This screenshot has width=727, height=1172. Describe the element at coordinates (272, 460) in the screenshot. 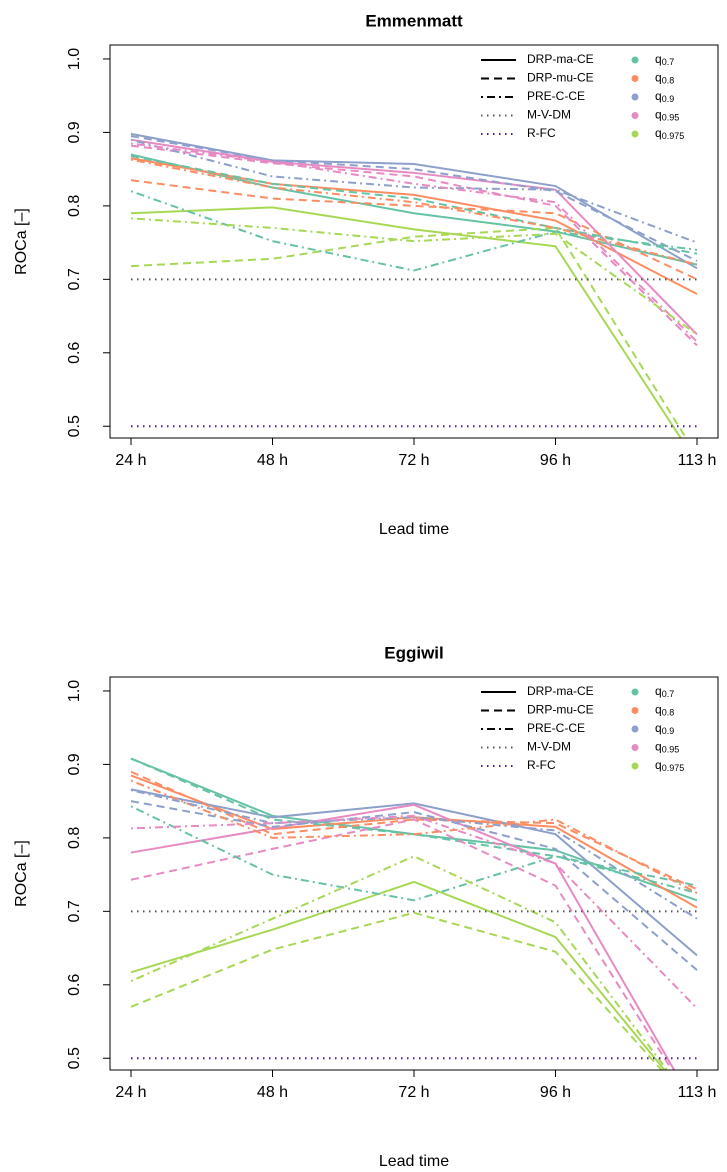

I see `x-tick-label: 48 h` at that location.